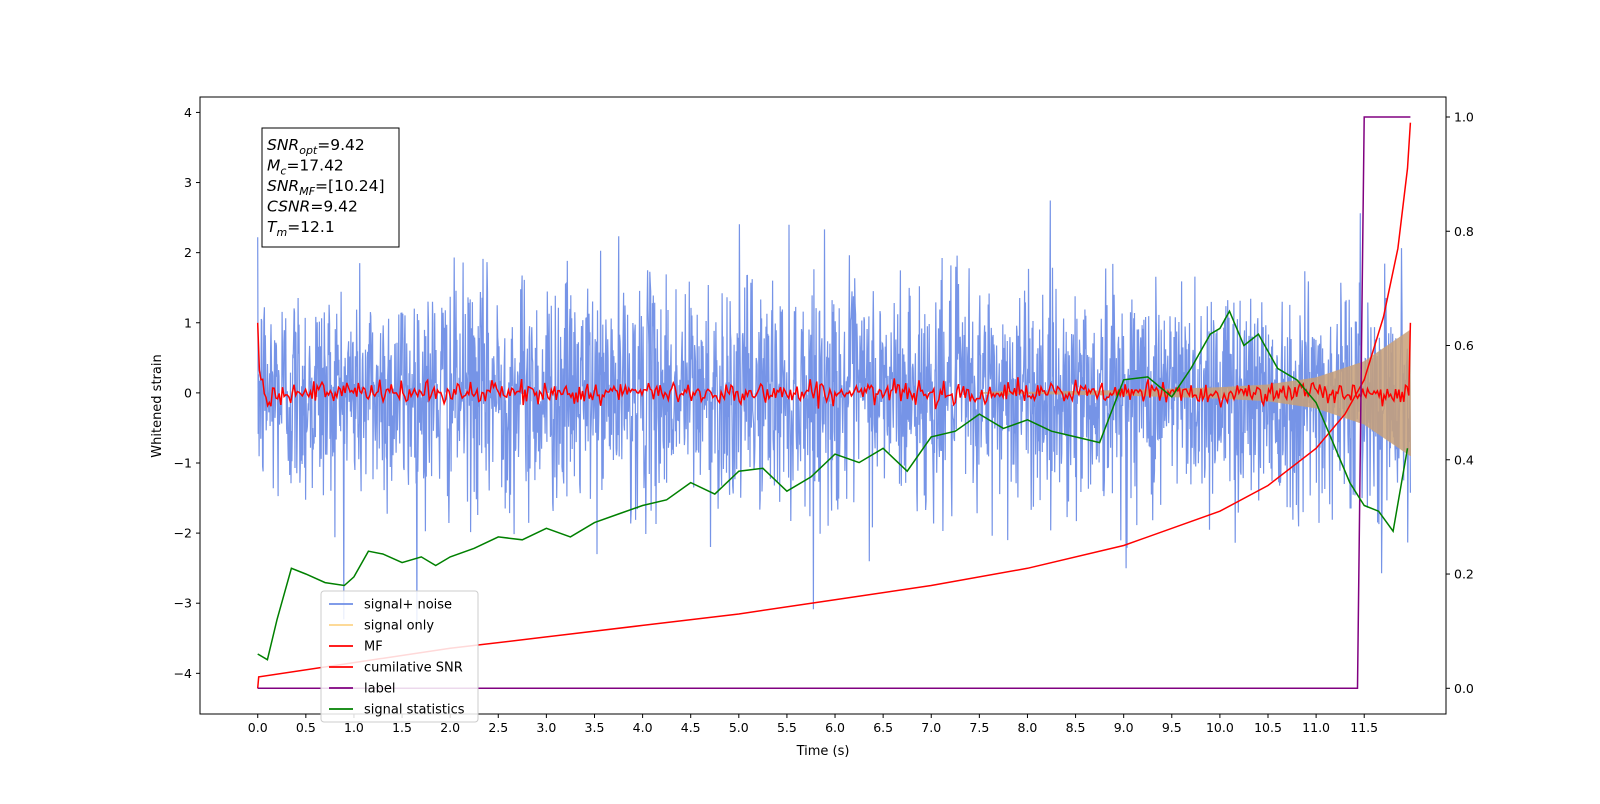  Describe the element at coordinates (183, 673) in the screenshot. I see `y-left-tick-label: −4` at that location.